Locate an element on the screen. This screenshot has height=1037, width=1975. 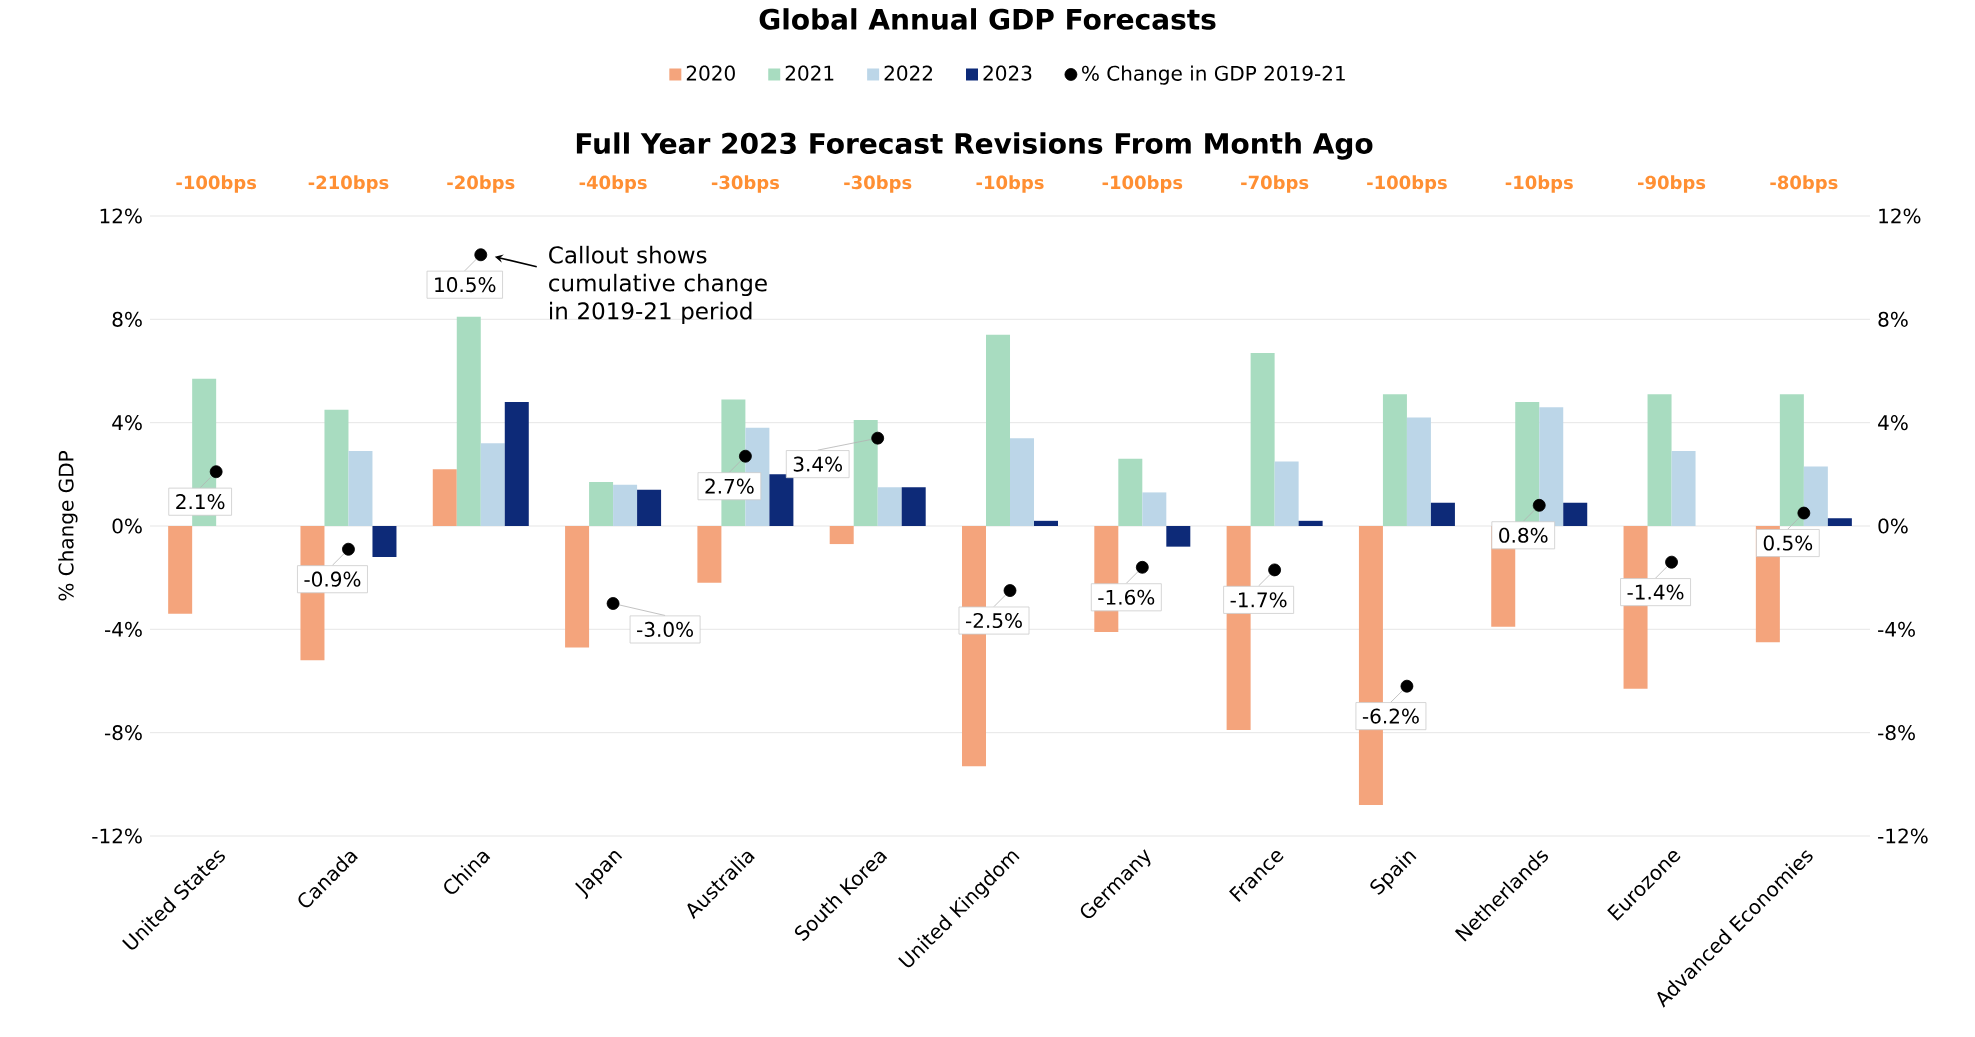
legend-label: 2022 is located at coordinates (908, 73).